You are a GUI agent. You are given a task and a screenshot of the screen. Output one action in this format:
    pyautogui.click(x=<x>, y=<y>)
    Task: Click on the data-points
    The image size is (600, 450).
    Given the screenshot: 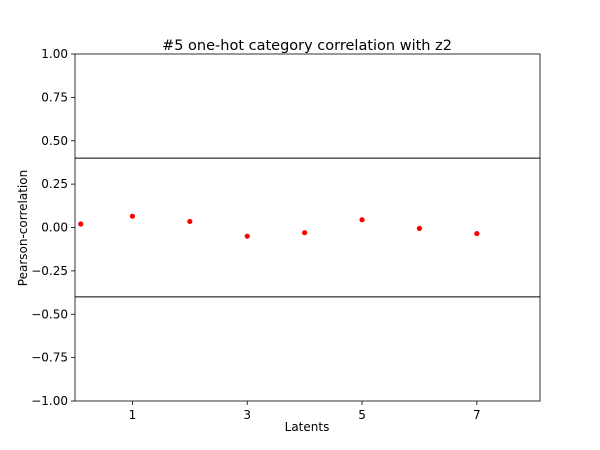 What is the action you would take?
    pyautogui.click(x=279, y=226)
    